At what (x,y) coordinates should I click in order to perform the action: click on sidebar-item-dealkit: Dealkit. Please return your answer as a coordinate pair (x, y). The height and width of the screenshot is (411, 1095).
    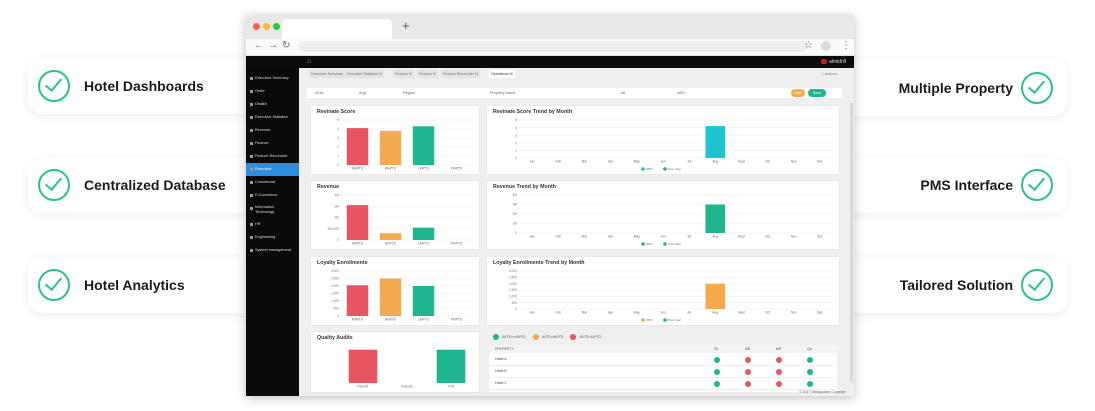
    Looking at the image, I should click on (272, 104).